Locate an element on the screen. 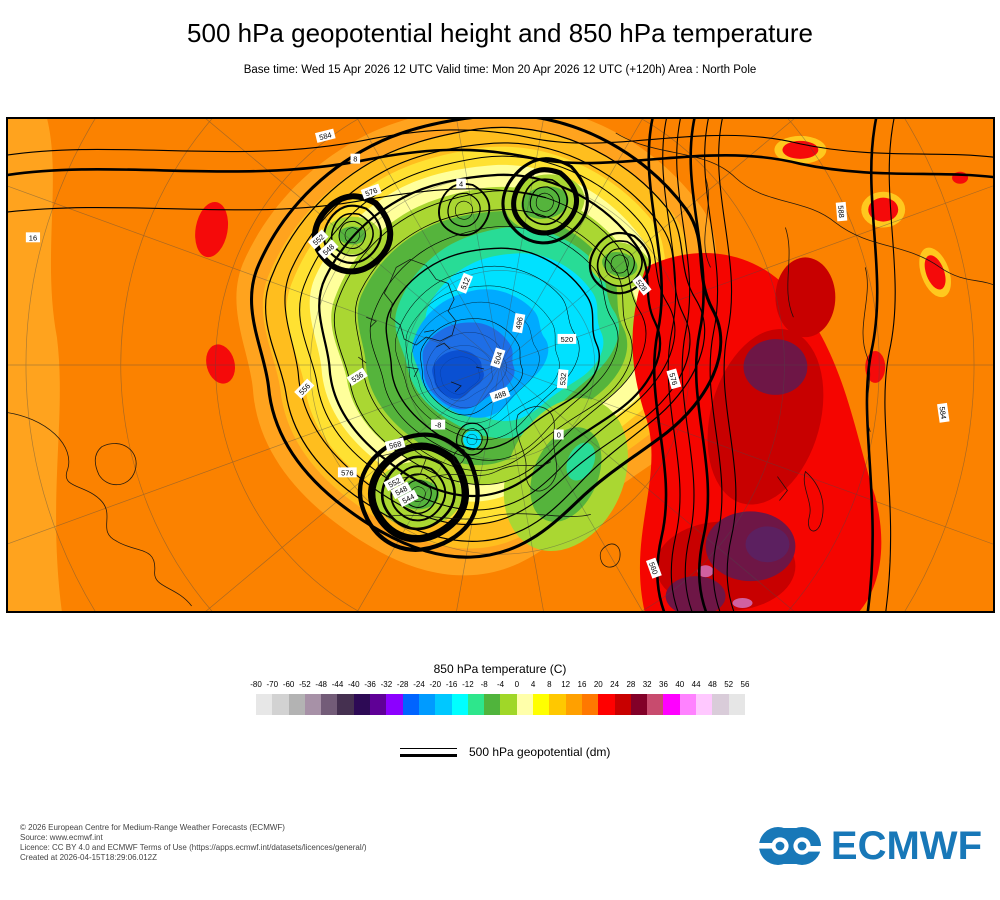 The width and height of the screenshot is (1000, 900). contour-label: 520 is located at coordinates (567, 338).